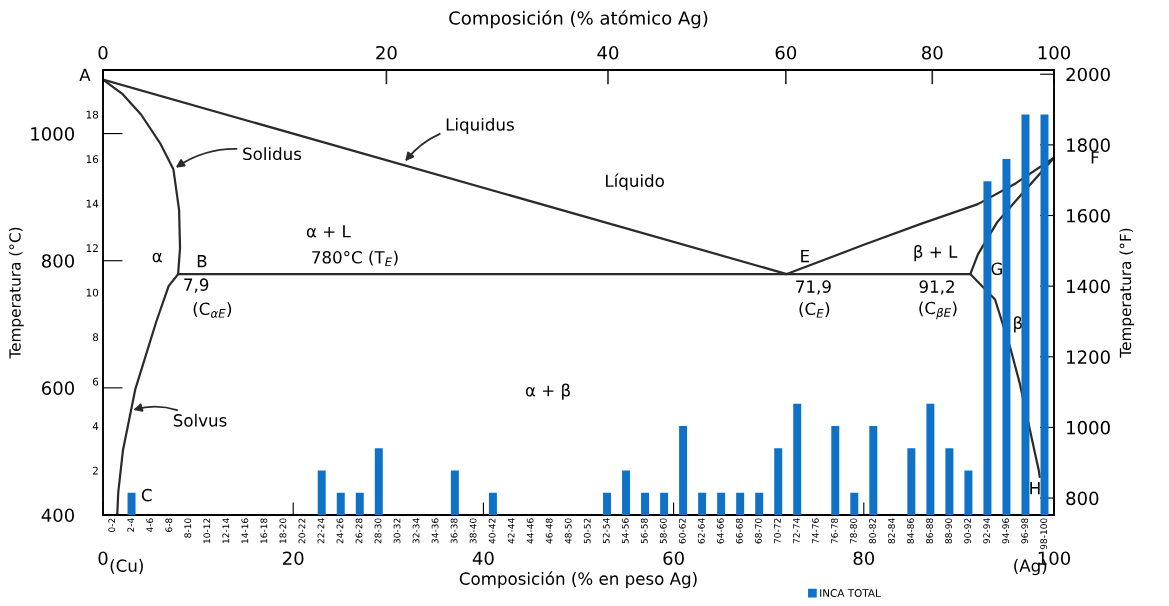 The image size is (1169, 606). What do you see at coordinates (777, 531) in the screenshot?
I see `x-tick-label: 70-72` at bounding box center [777, 531].